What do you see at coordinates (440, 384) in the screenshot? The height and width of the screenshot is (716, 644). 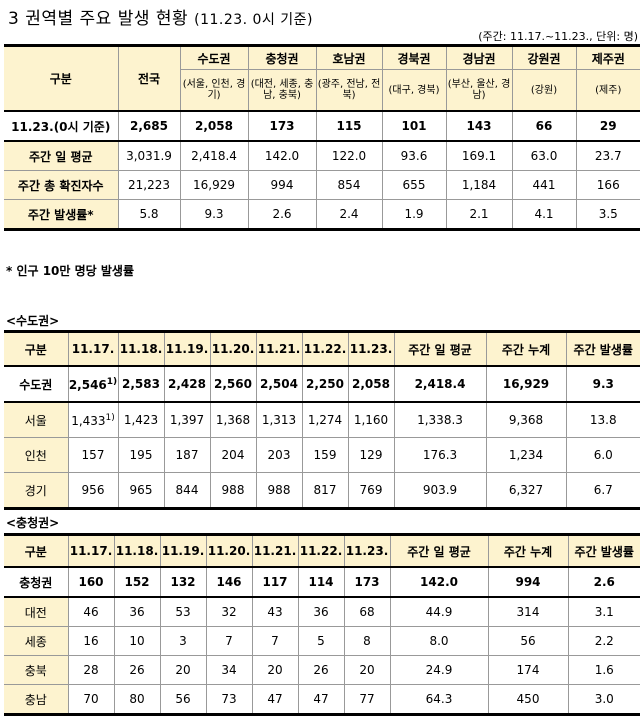 I see `cell-value: 2,418.4` at bounding box center [440, 384].